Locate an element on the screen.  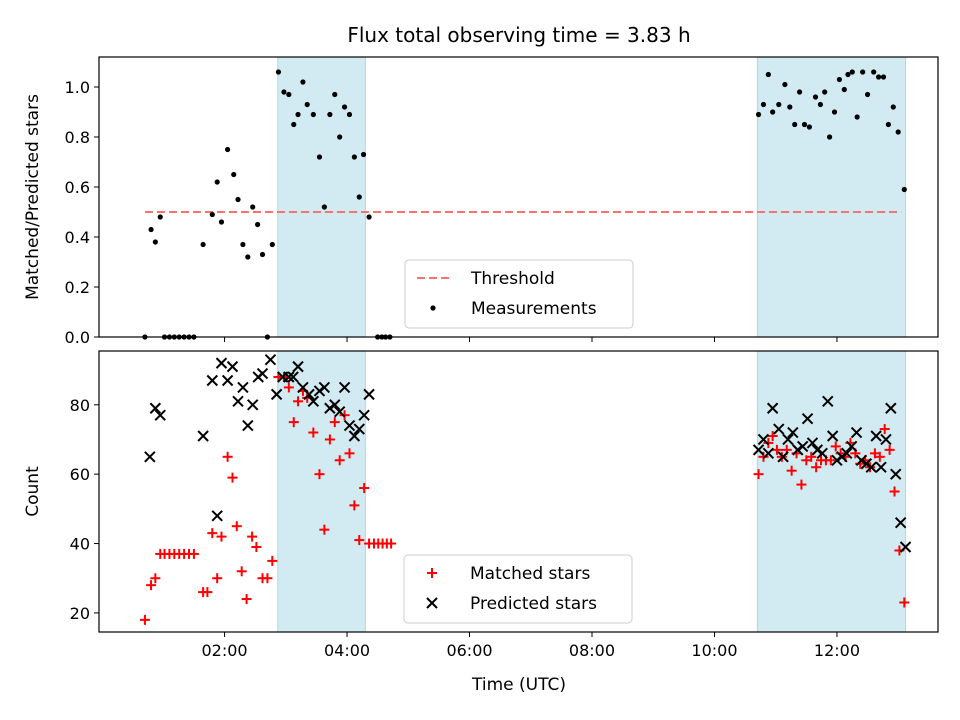
x-tick-label: 10:00 is located at coordinates (714, 650).